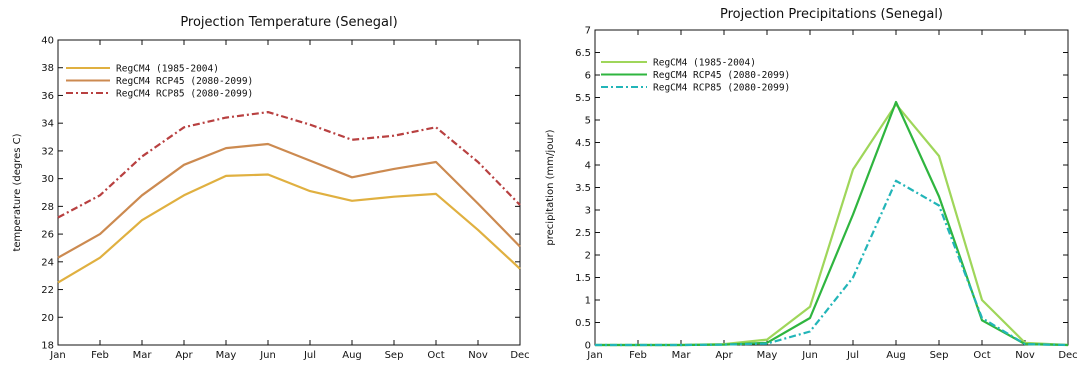 The width and height of the screenshot is (1084, 365). I want to click on y-tick-label: 26, so click(47, 235).